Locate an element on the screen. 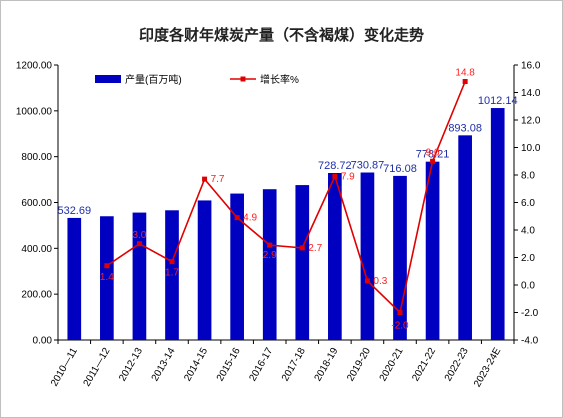 This screenshot has width=563, height=418. y-left-tick-label: 800.00 is located at coordinates (36, 157).